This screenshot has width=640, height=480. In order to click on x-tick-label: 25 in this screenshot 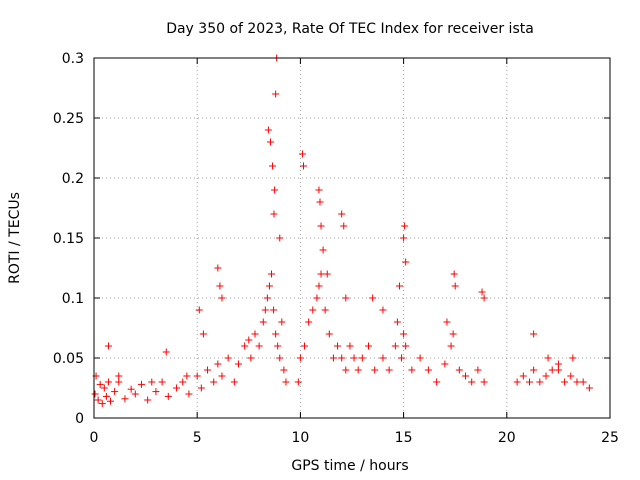, I will do `click(610, 438)`.